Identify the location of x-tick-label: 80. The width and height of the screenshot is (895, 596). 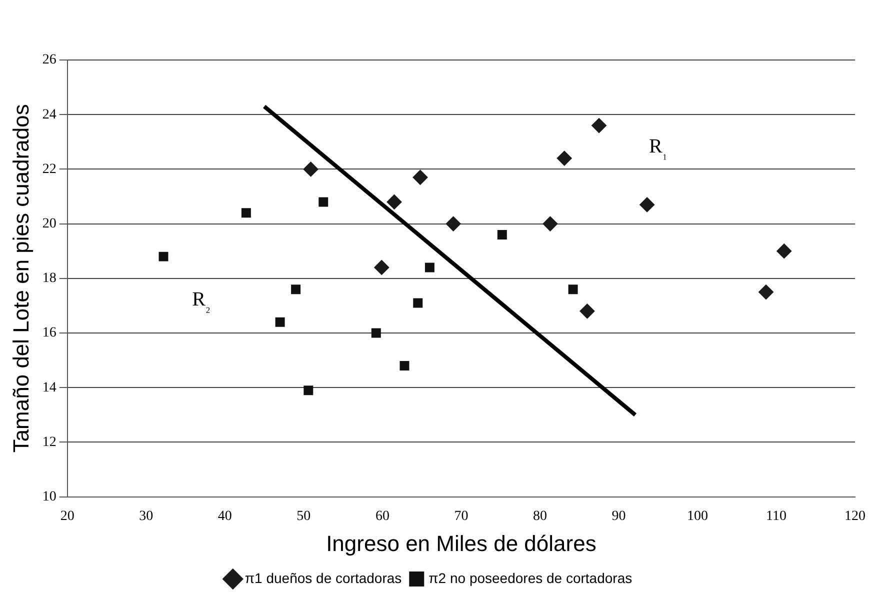
(539, 516).